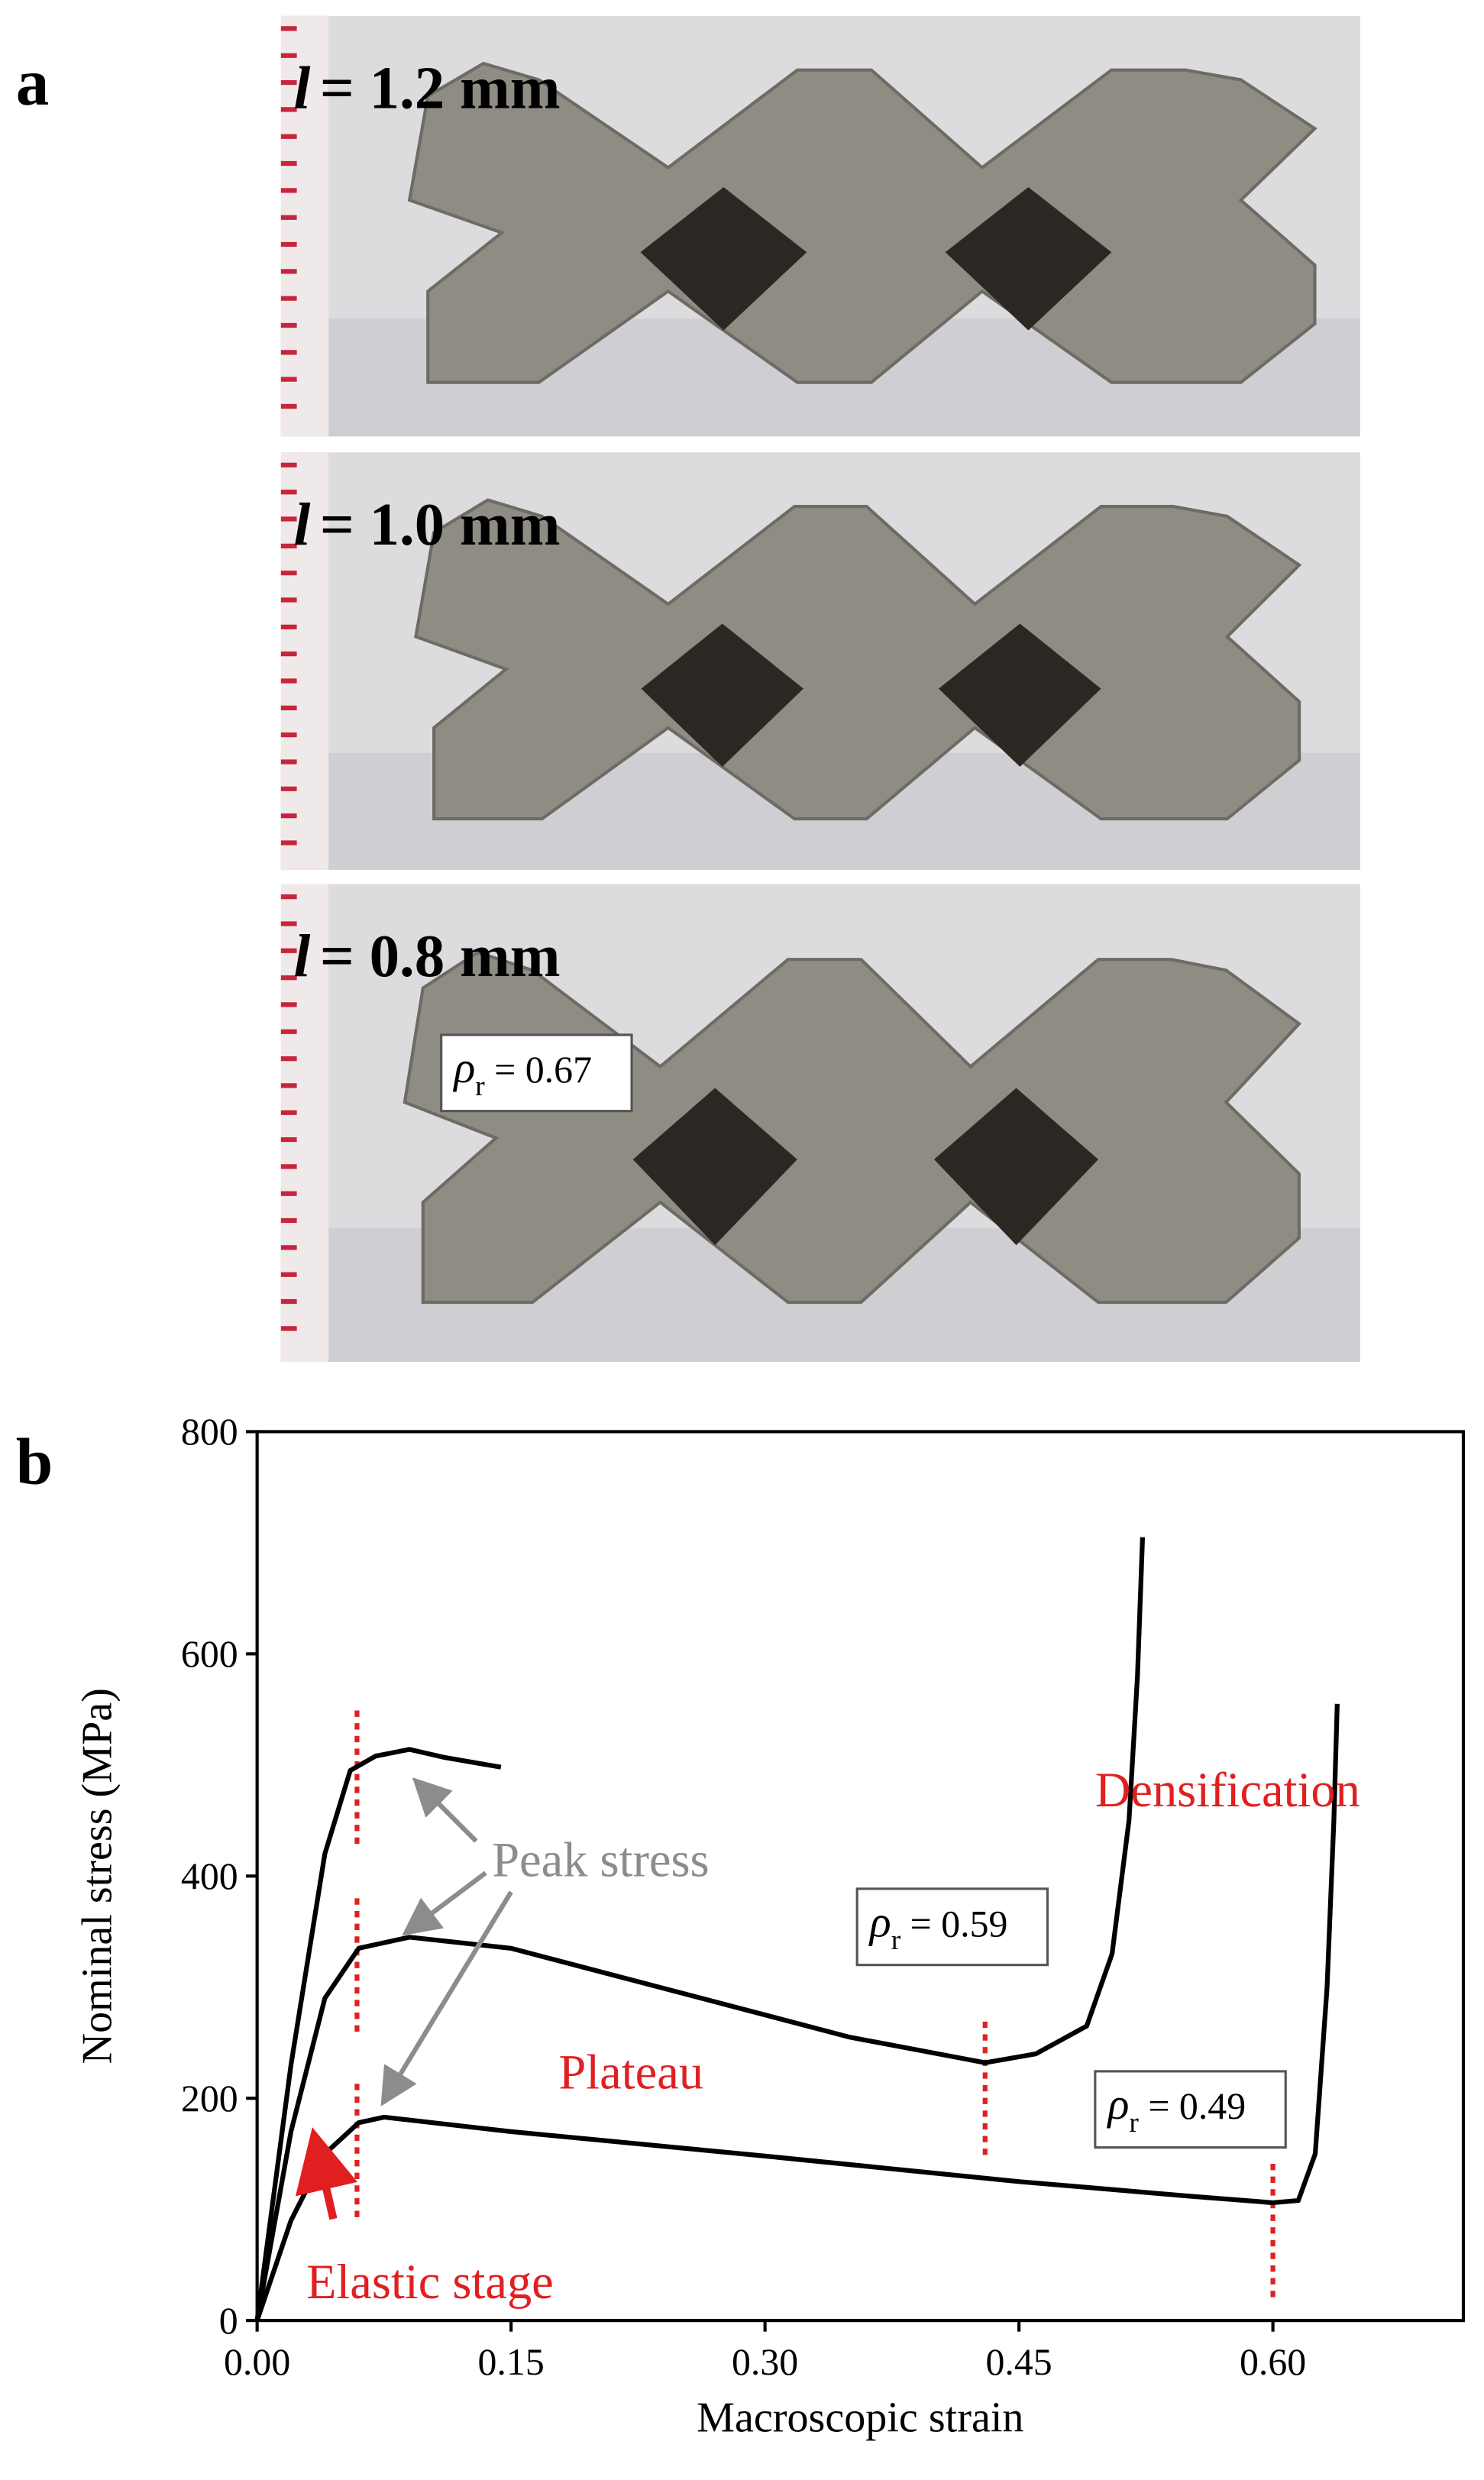  I want to click on x-tick-label: 0.60, so click(1273, 2362).